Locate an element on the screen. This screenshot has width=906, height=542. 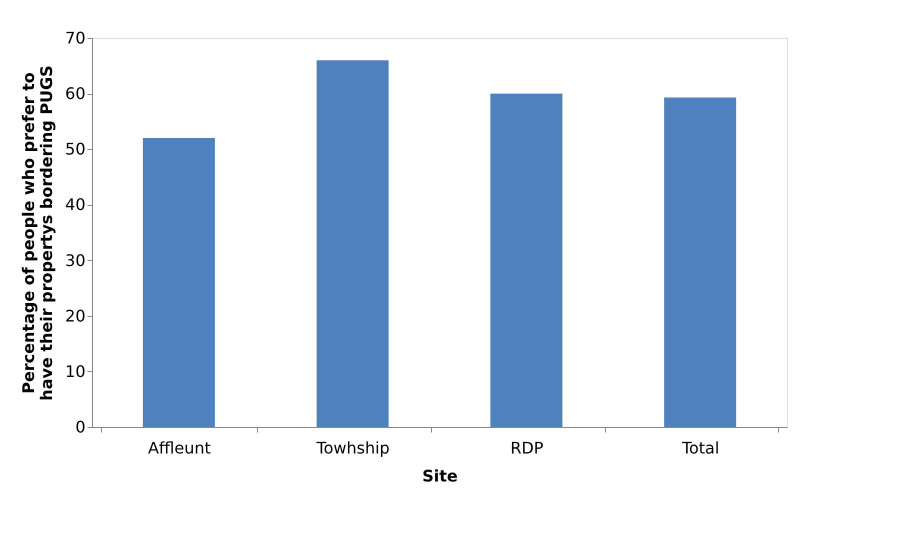
y-tick-label: 40 is located at coordinates (75, 204).